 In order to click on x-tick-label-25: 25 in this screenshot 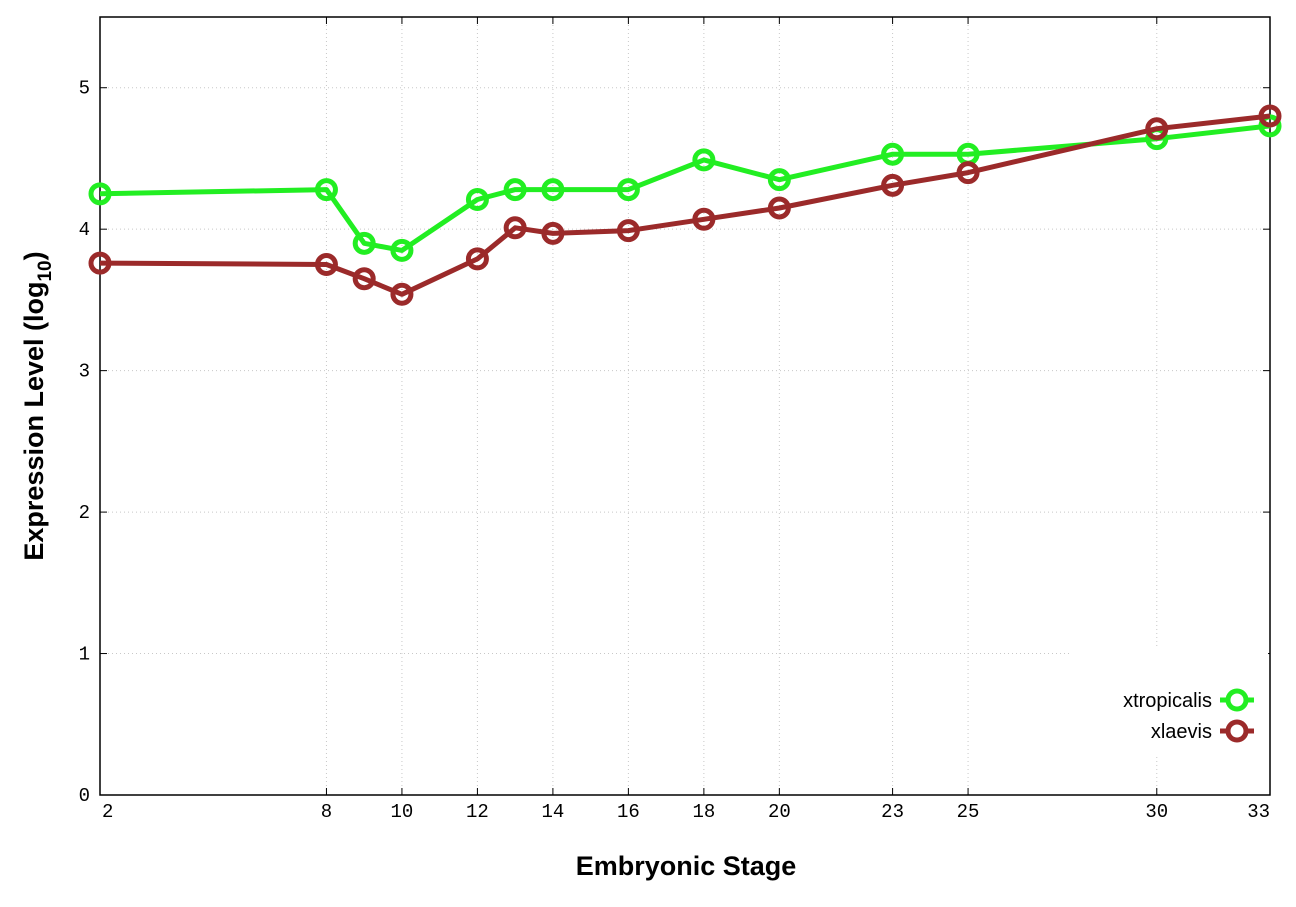, I will do `click(968, 812)`.